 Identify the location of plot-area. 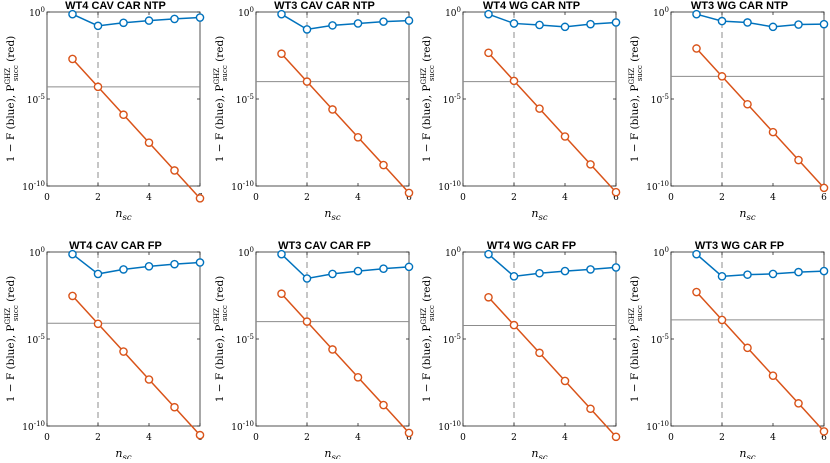
(539, 339).